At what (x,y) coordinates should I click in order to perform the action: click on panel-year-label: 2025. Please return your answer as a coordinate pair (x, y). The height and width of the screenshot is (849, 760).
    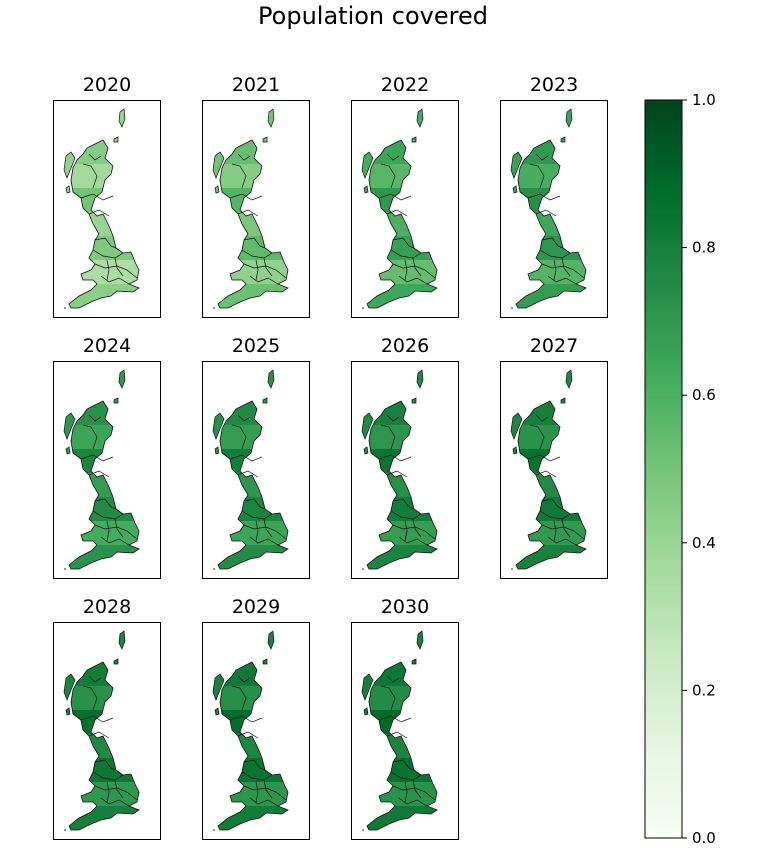
    Looking at the image, I should click on (256, 346).